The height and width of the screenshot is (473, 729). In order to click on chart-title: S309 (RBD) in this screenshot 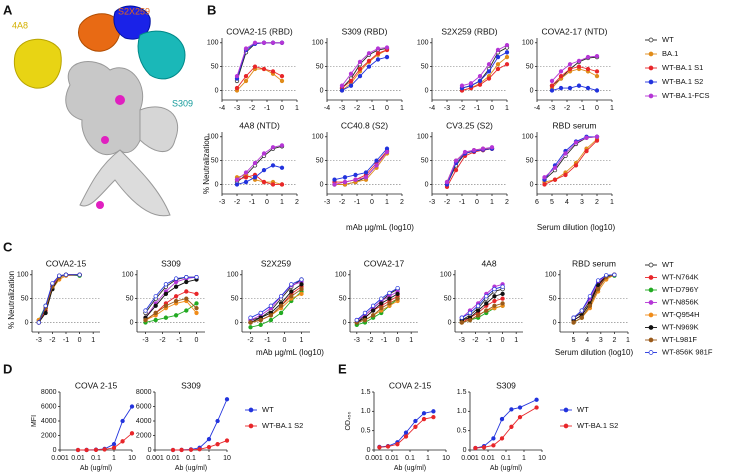, I will do `click(365, 31)`.